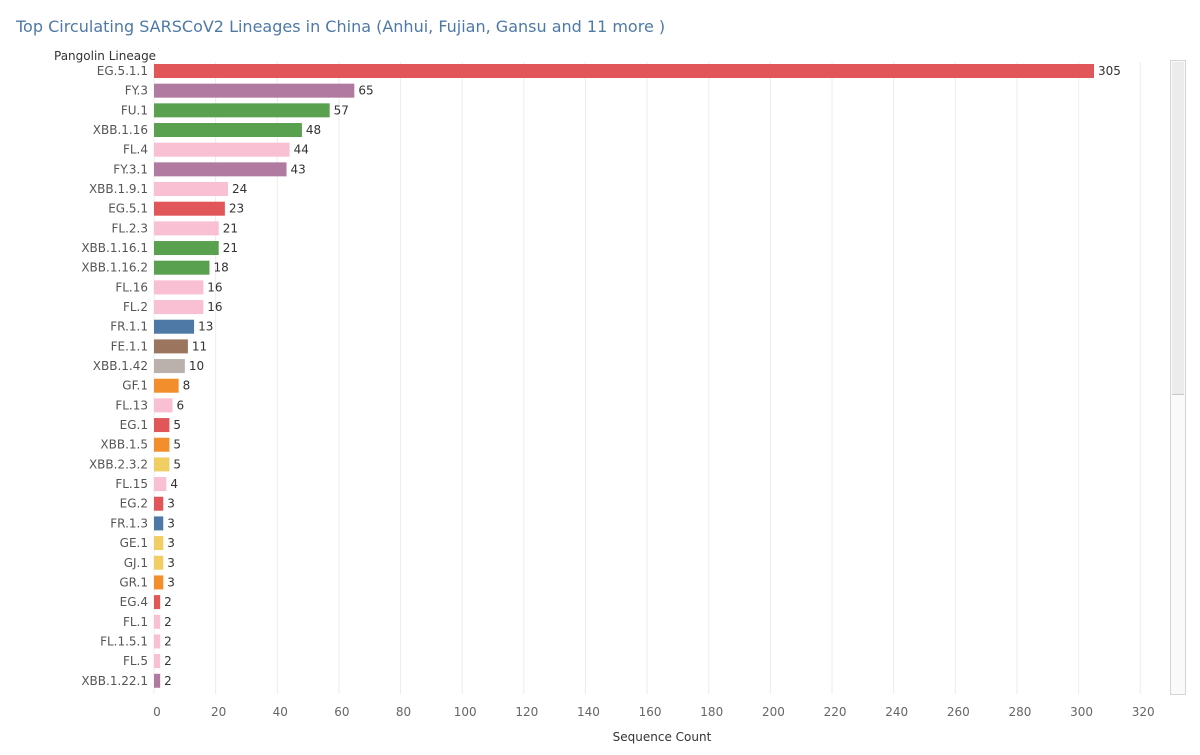  I want to click on category-label: XBB.1.16.1, so click(114, 248).